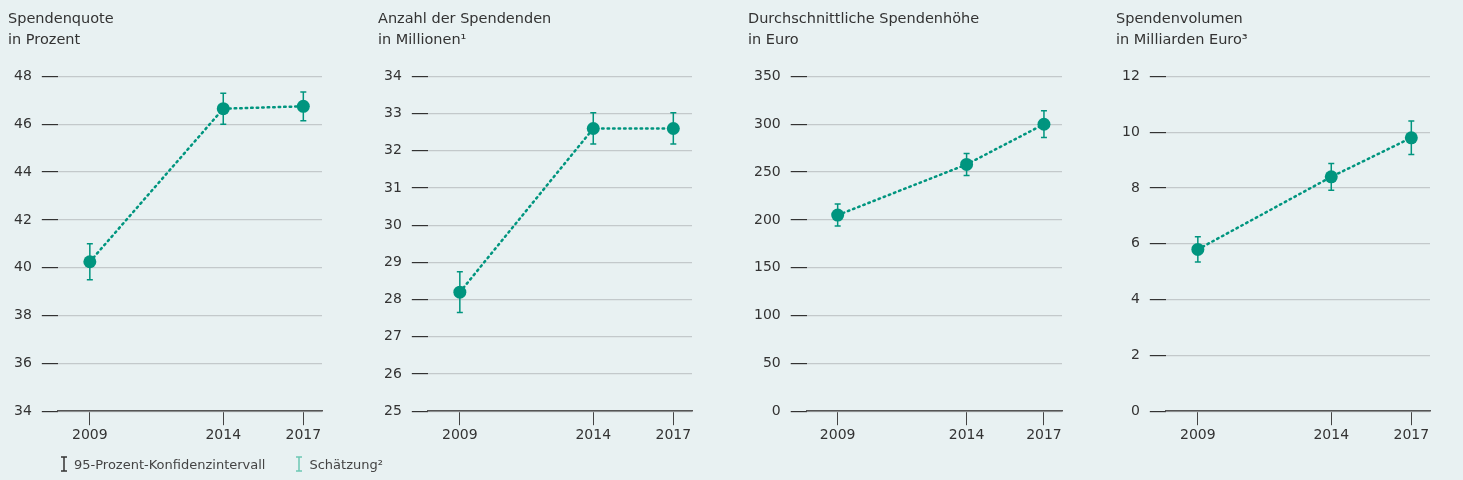 The image size is (1463, 480). What do you see at coordinates (392, 261) in the screenshot?
I see `y-tick-label: 29` at bounding box center [392, 261].